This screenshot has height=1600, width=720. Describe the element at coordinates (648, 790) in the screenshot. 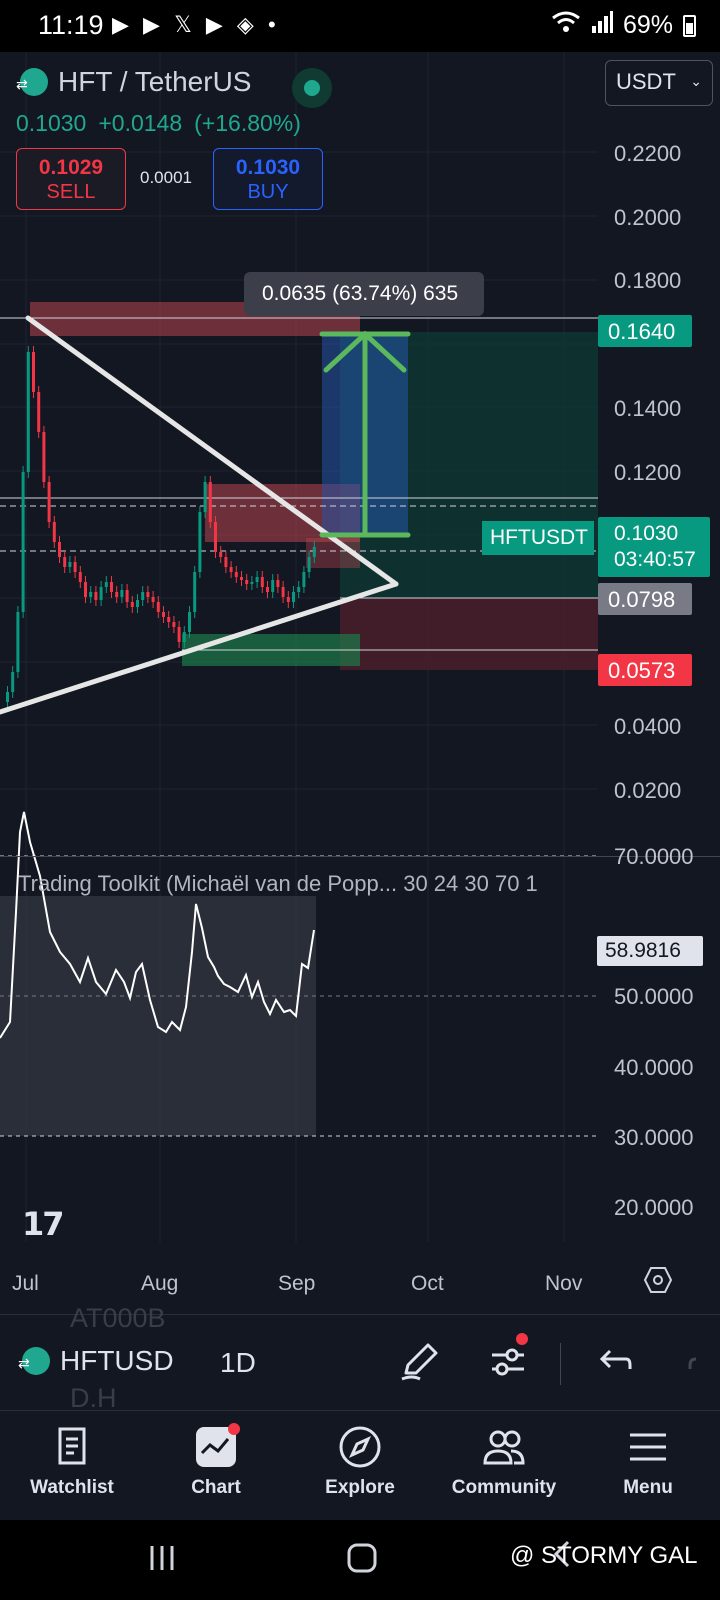

I see `price-axis-label: 0.0200` at that location.